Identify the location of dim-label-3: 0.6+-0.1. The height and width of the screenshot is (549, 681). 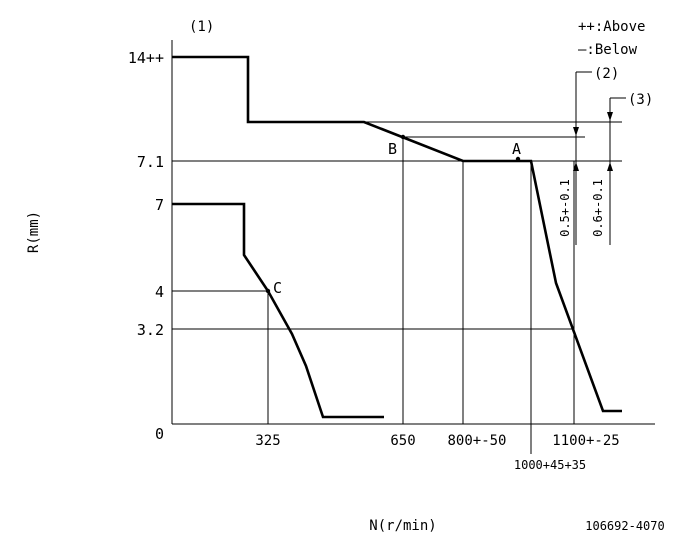
(598, 208).